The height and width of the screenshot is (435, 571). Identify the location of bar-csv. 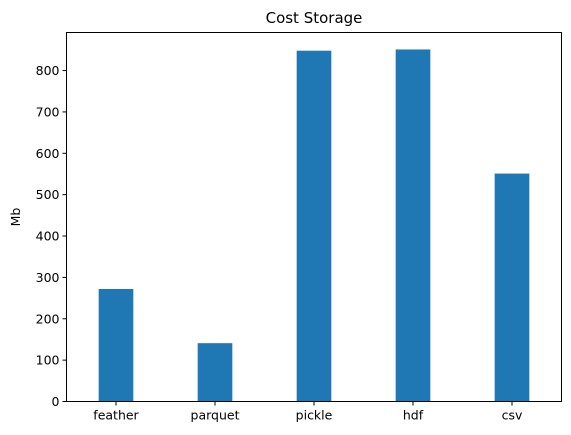
(512, 287).